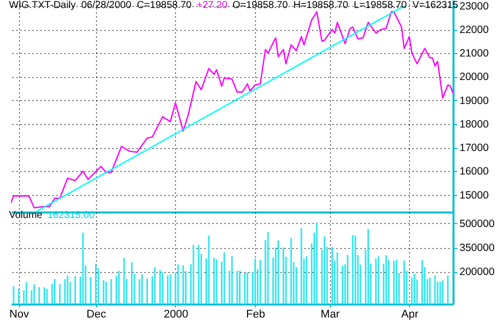  I want to click on x-tick-label: Mar, so click(330, 314).